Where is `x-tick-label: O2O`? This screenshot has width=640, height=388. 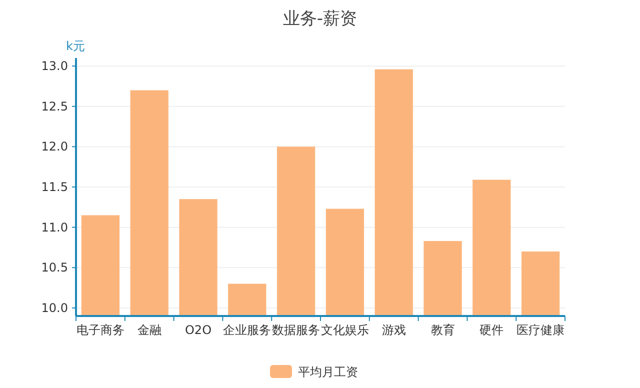
x-tick-label: O2O is located at coordinates (198, 330).